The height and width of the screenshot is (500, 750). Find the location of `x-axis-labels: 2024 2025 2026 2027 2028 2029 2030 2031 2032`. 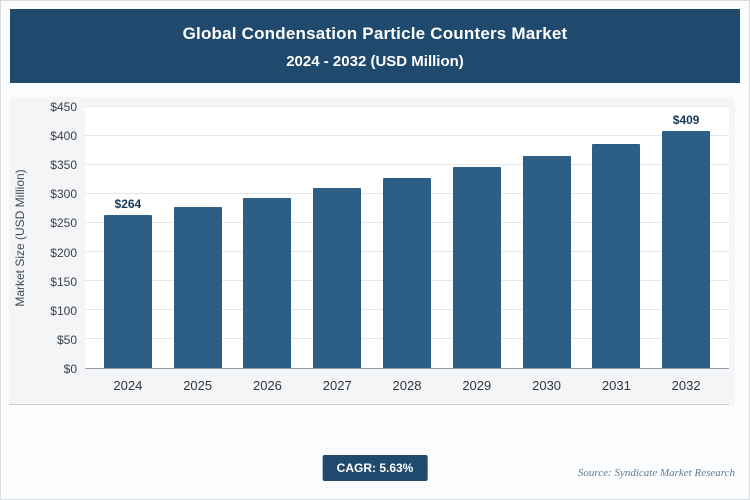

x-axis-labels: 2024 2025 2026 2027 2028 2029 2030 2031 2032 is located at coordinates (407, 387).